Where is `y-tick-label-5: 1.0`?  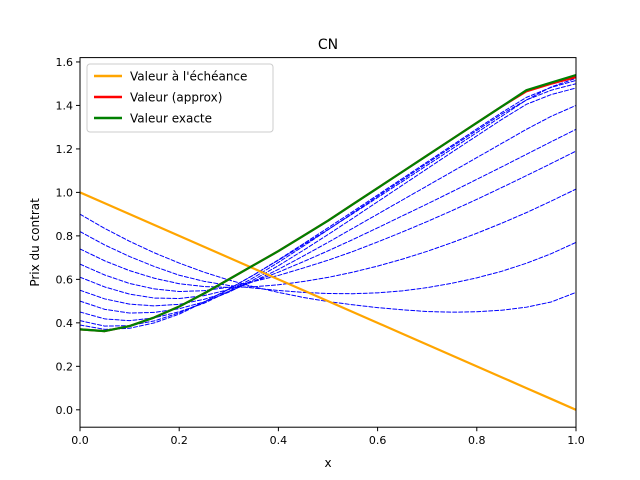 y-tick-label-5: 1.0 is located at coordinates (65, 192).